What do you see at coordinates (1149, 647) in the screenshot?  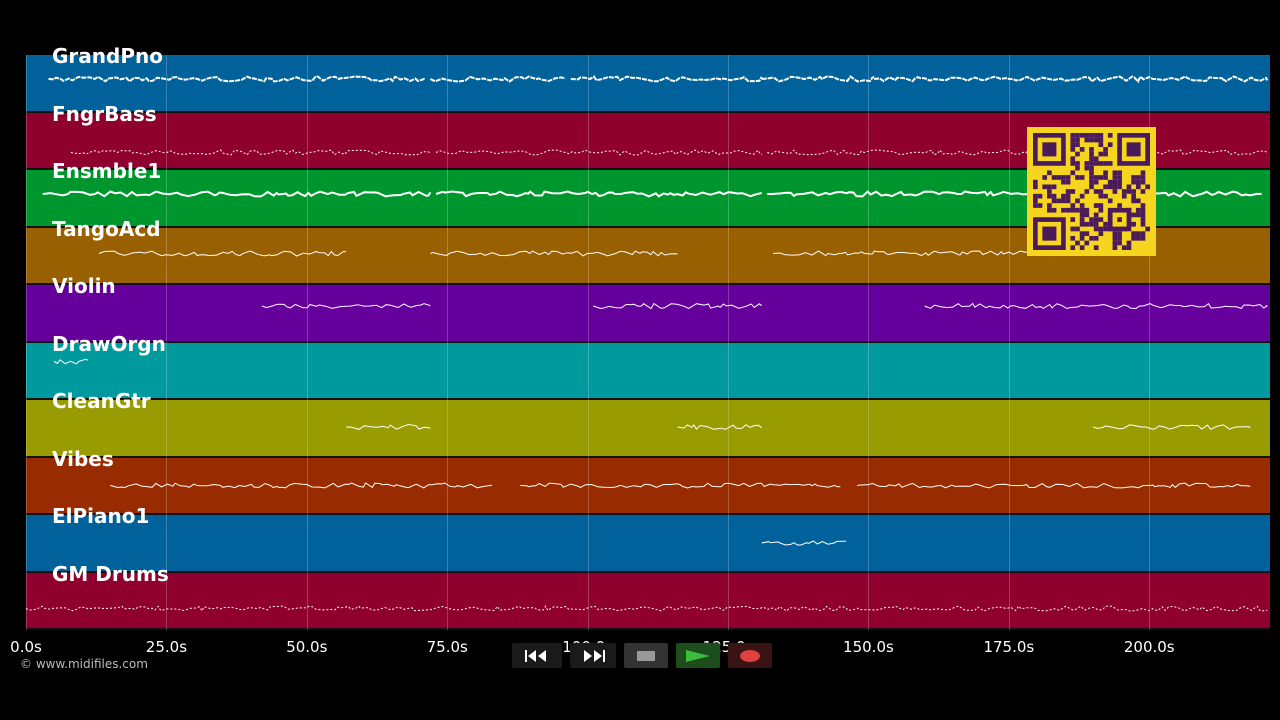 I see `time-tick-label: 200.0s` at bounding box center [1149, 647].